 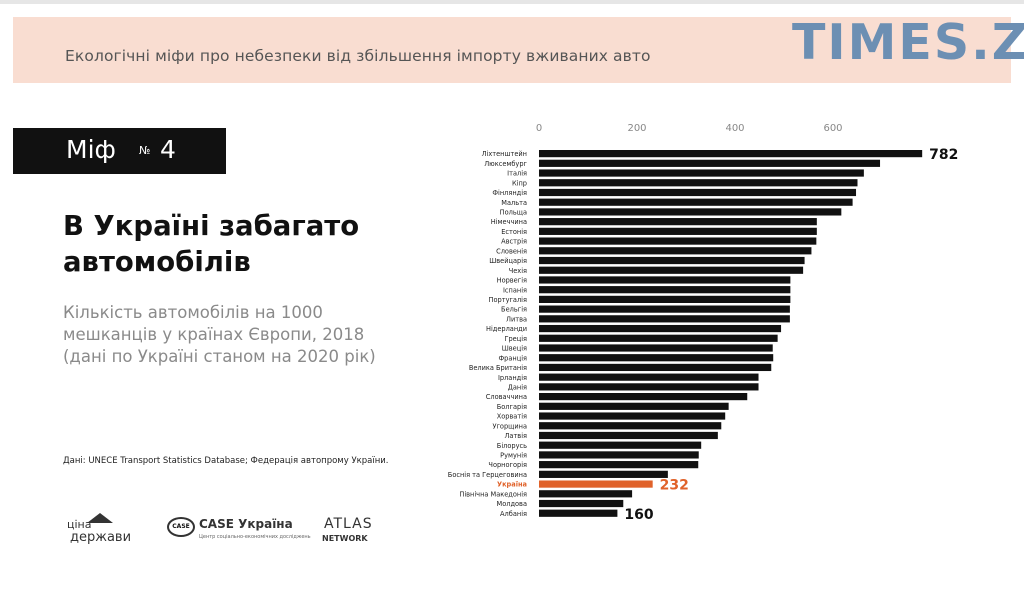 What do you see at coordinates (518, 271) in the screenshot?
I see `category-label: Чехія` at bounding box center [518, 271].